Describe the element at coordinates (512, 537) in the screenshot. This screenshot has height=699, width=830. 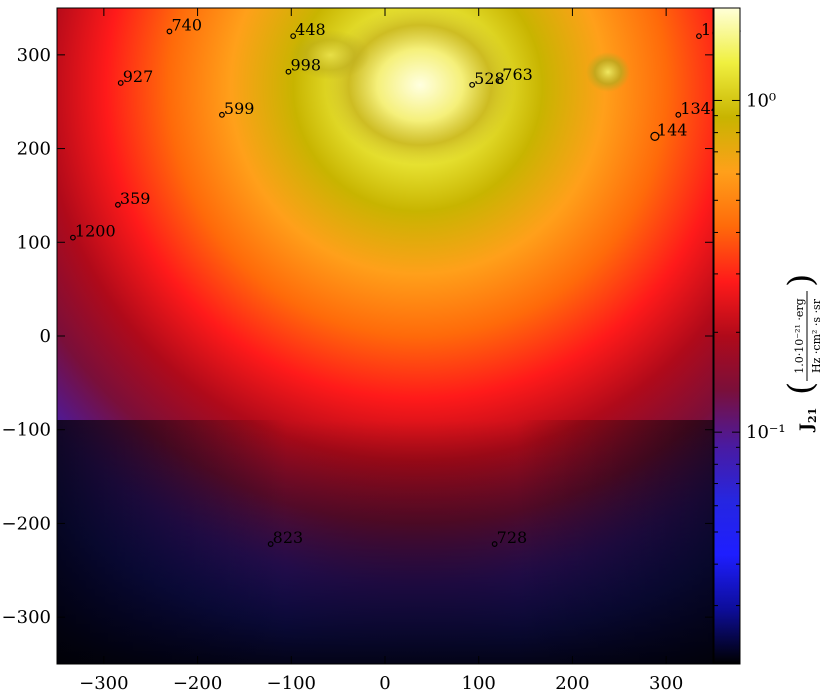
I see `halo-label-728: 728` at that location.